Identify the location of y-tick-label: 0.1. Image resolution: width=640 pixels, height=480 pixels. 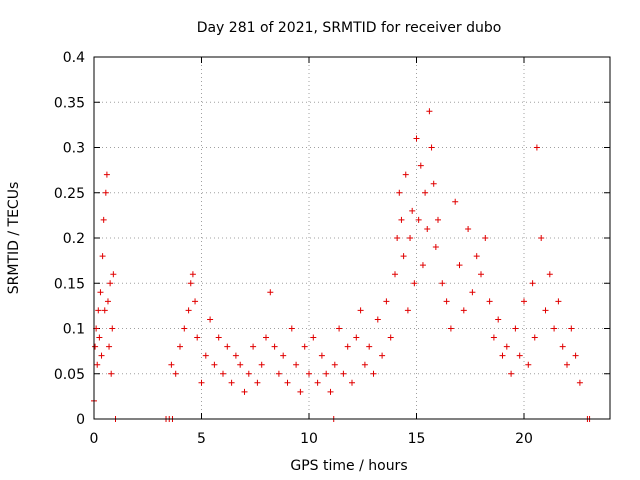
(74, 330).